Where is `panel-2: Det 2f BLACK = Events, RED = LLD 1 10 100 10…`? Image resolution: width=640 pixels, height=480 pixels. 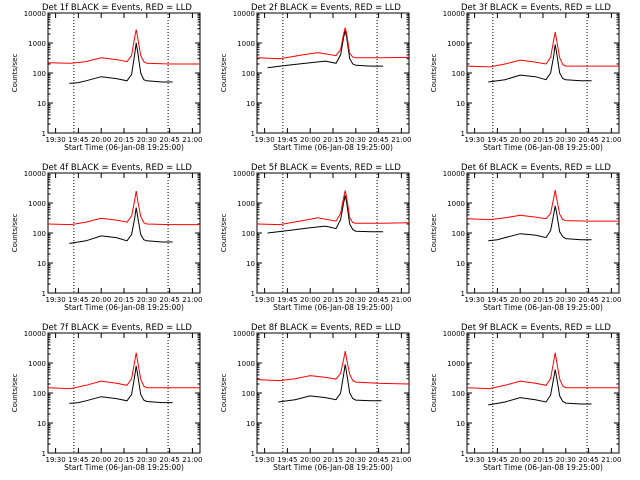 panel-2: Det 2f BLACK = Events, RED = LLD 1 10 100 10… is located at coordinates (315, 77).